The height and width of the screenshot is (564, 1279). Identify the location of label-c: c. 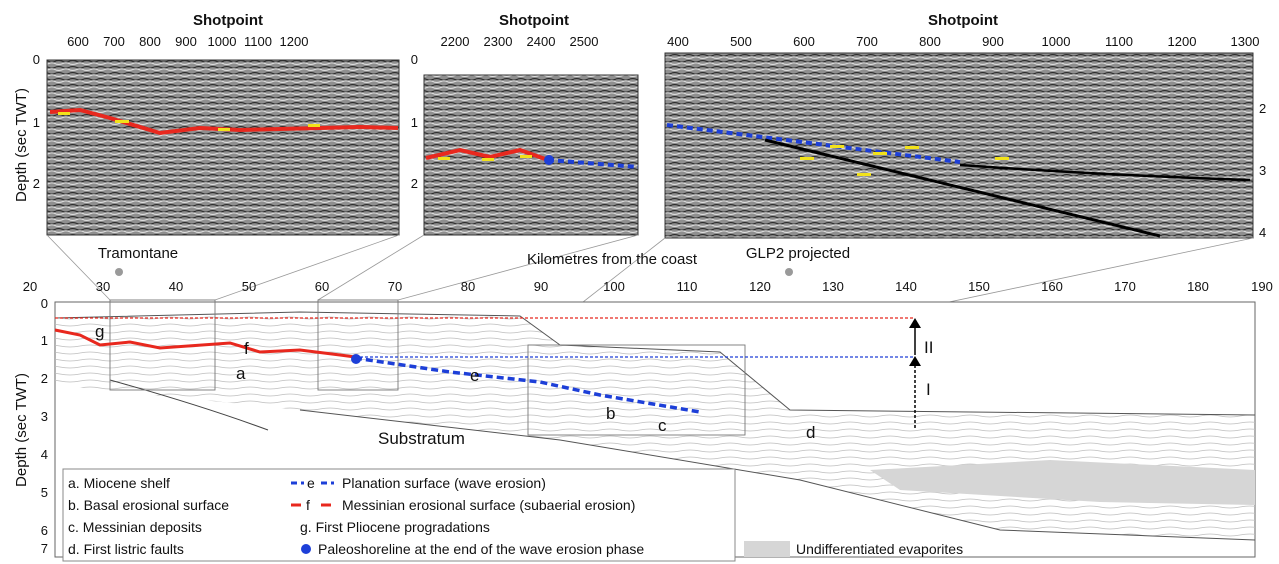
(662, 425).